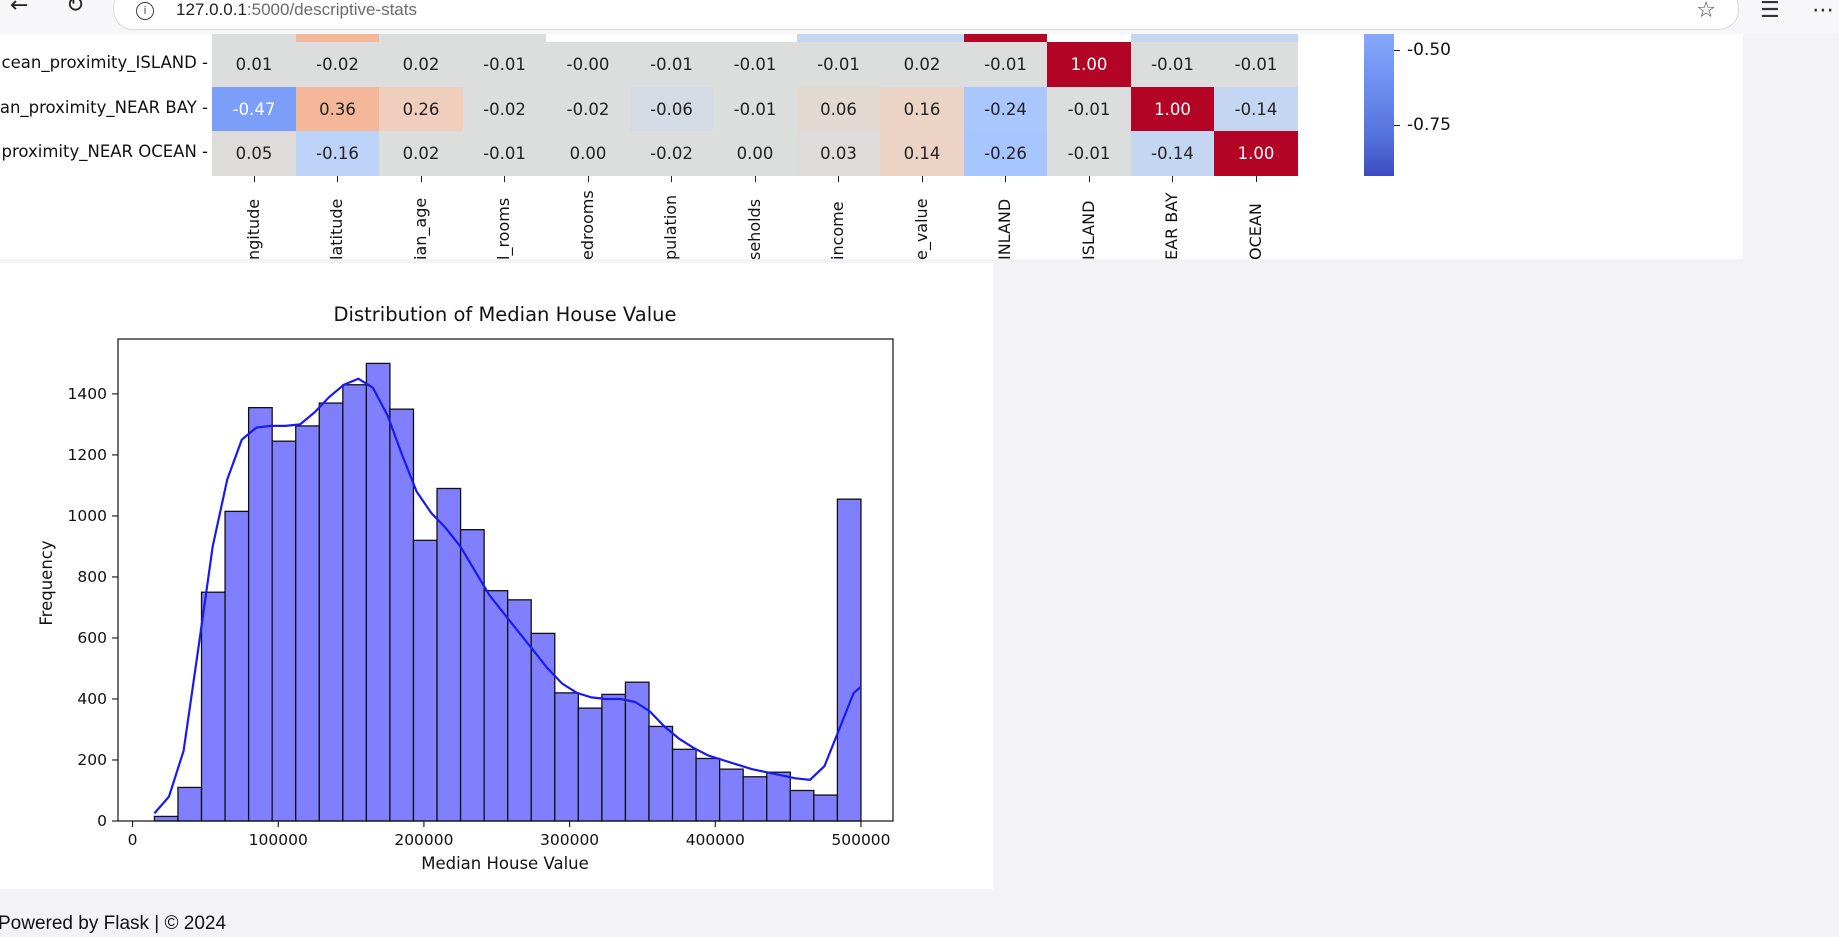  Describe the element at coordinates (569, 840) in the screenshot. I see `x-tick-label: 300000` at that location.